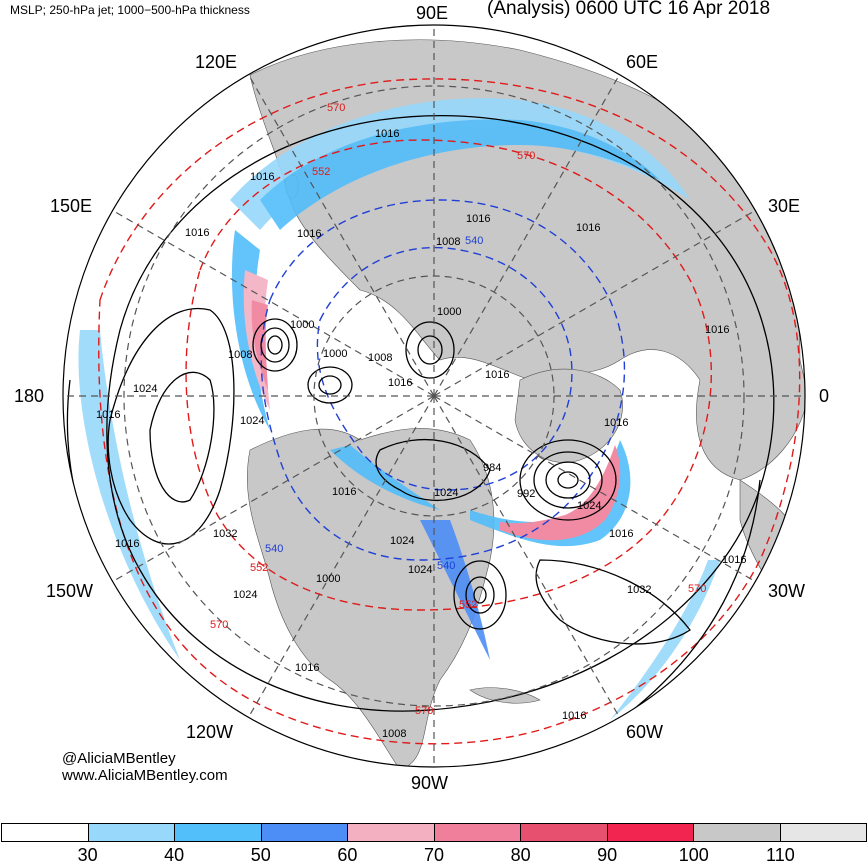 This screenshot has height=866, width=868. I want to click on jet-speed-colorbar, so click(434, 832).